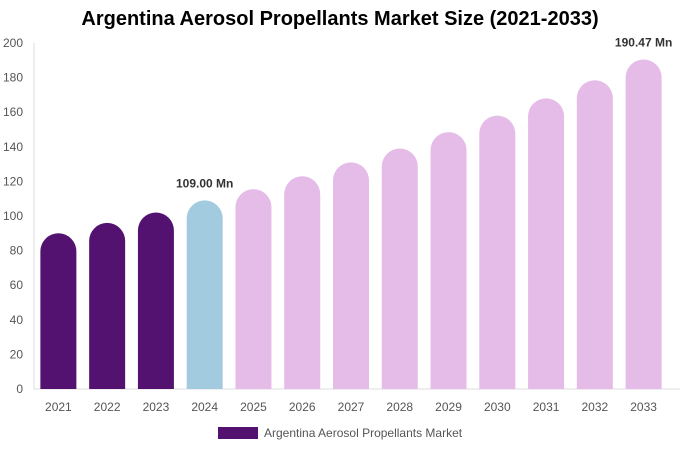  What do you see at coordinates (643, 407) in the screenshot?
I see `x-tick-label: 2033` at bounding box center [643, 407].